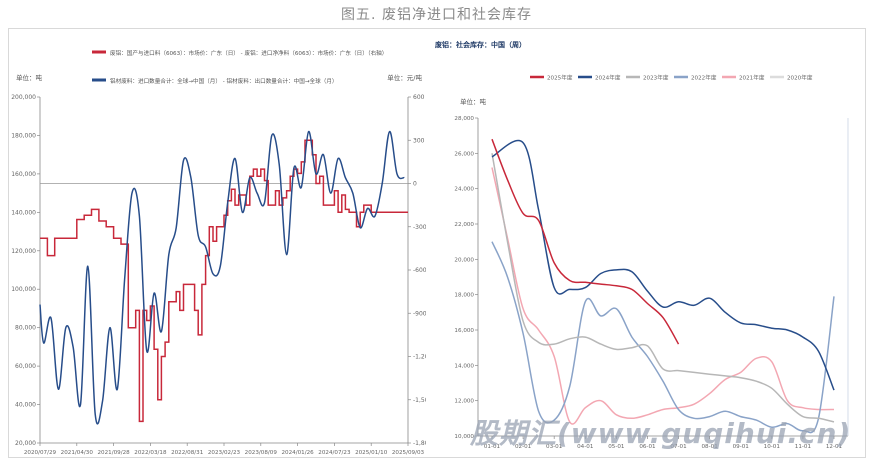 The image size is (873, 464). Describe the element at coordinates (29, 77) in the screenshot. I see `left-axis-unit: 单位：吨` at that location.